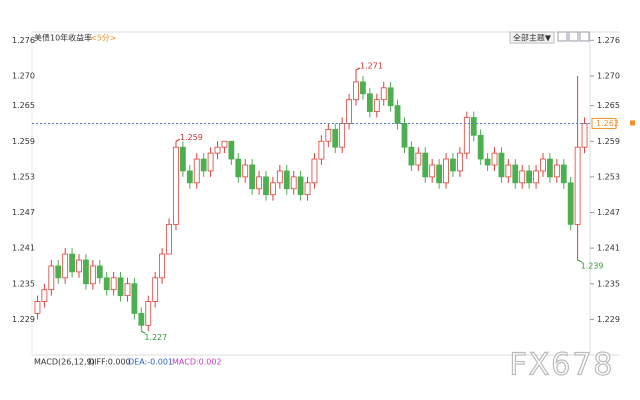 The image size is (640, 400). What do you see at coordinates (608, 75) in the screenshot?
I see `y-tick-label-right: 1.270` at bounding box center [608, 75].